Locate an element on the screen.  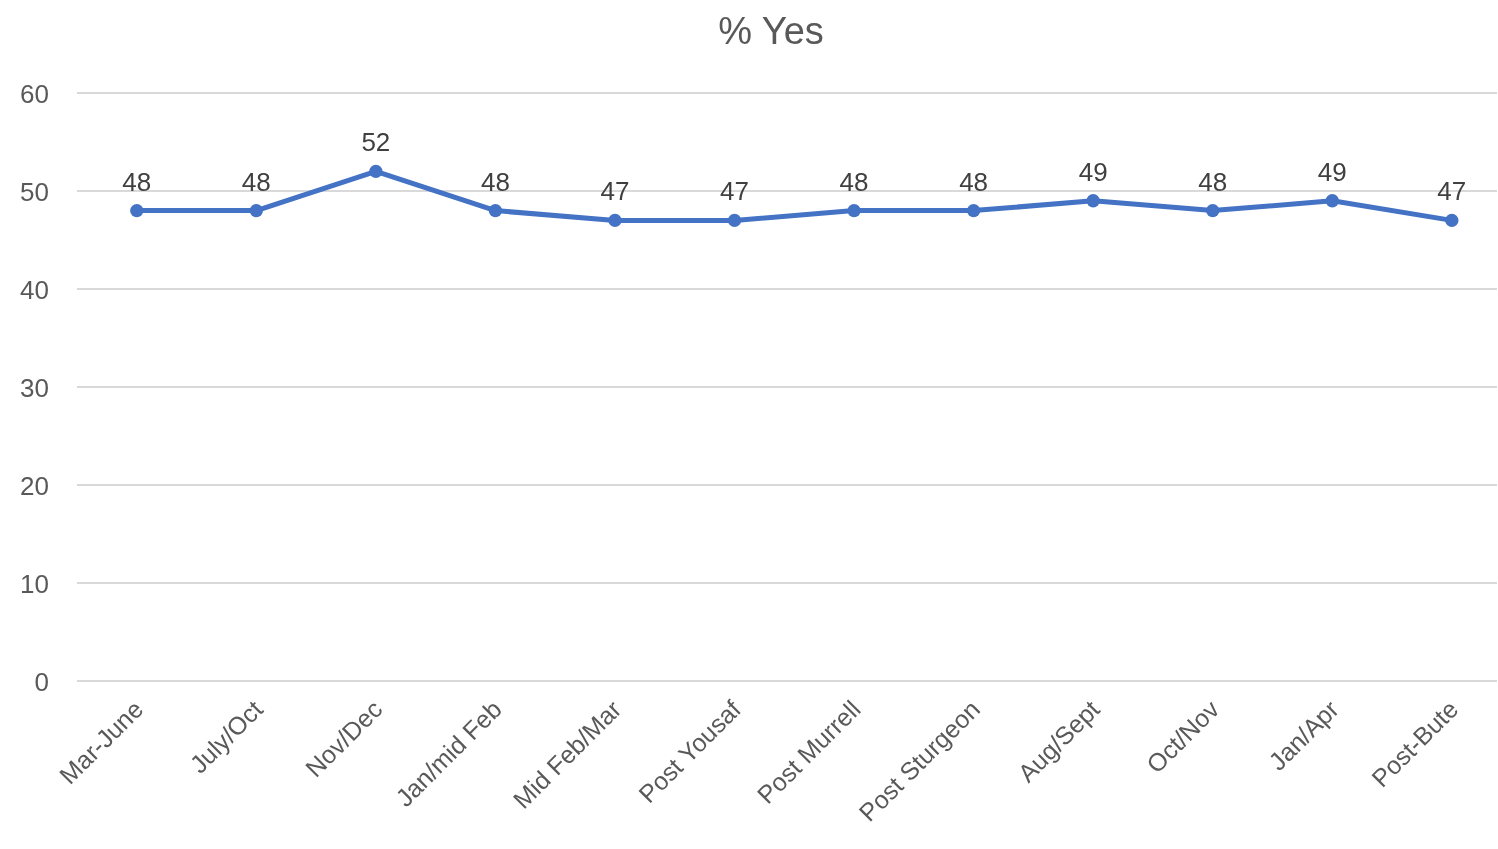
y-tick-label: 20 is located at coordinates (34, 485).